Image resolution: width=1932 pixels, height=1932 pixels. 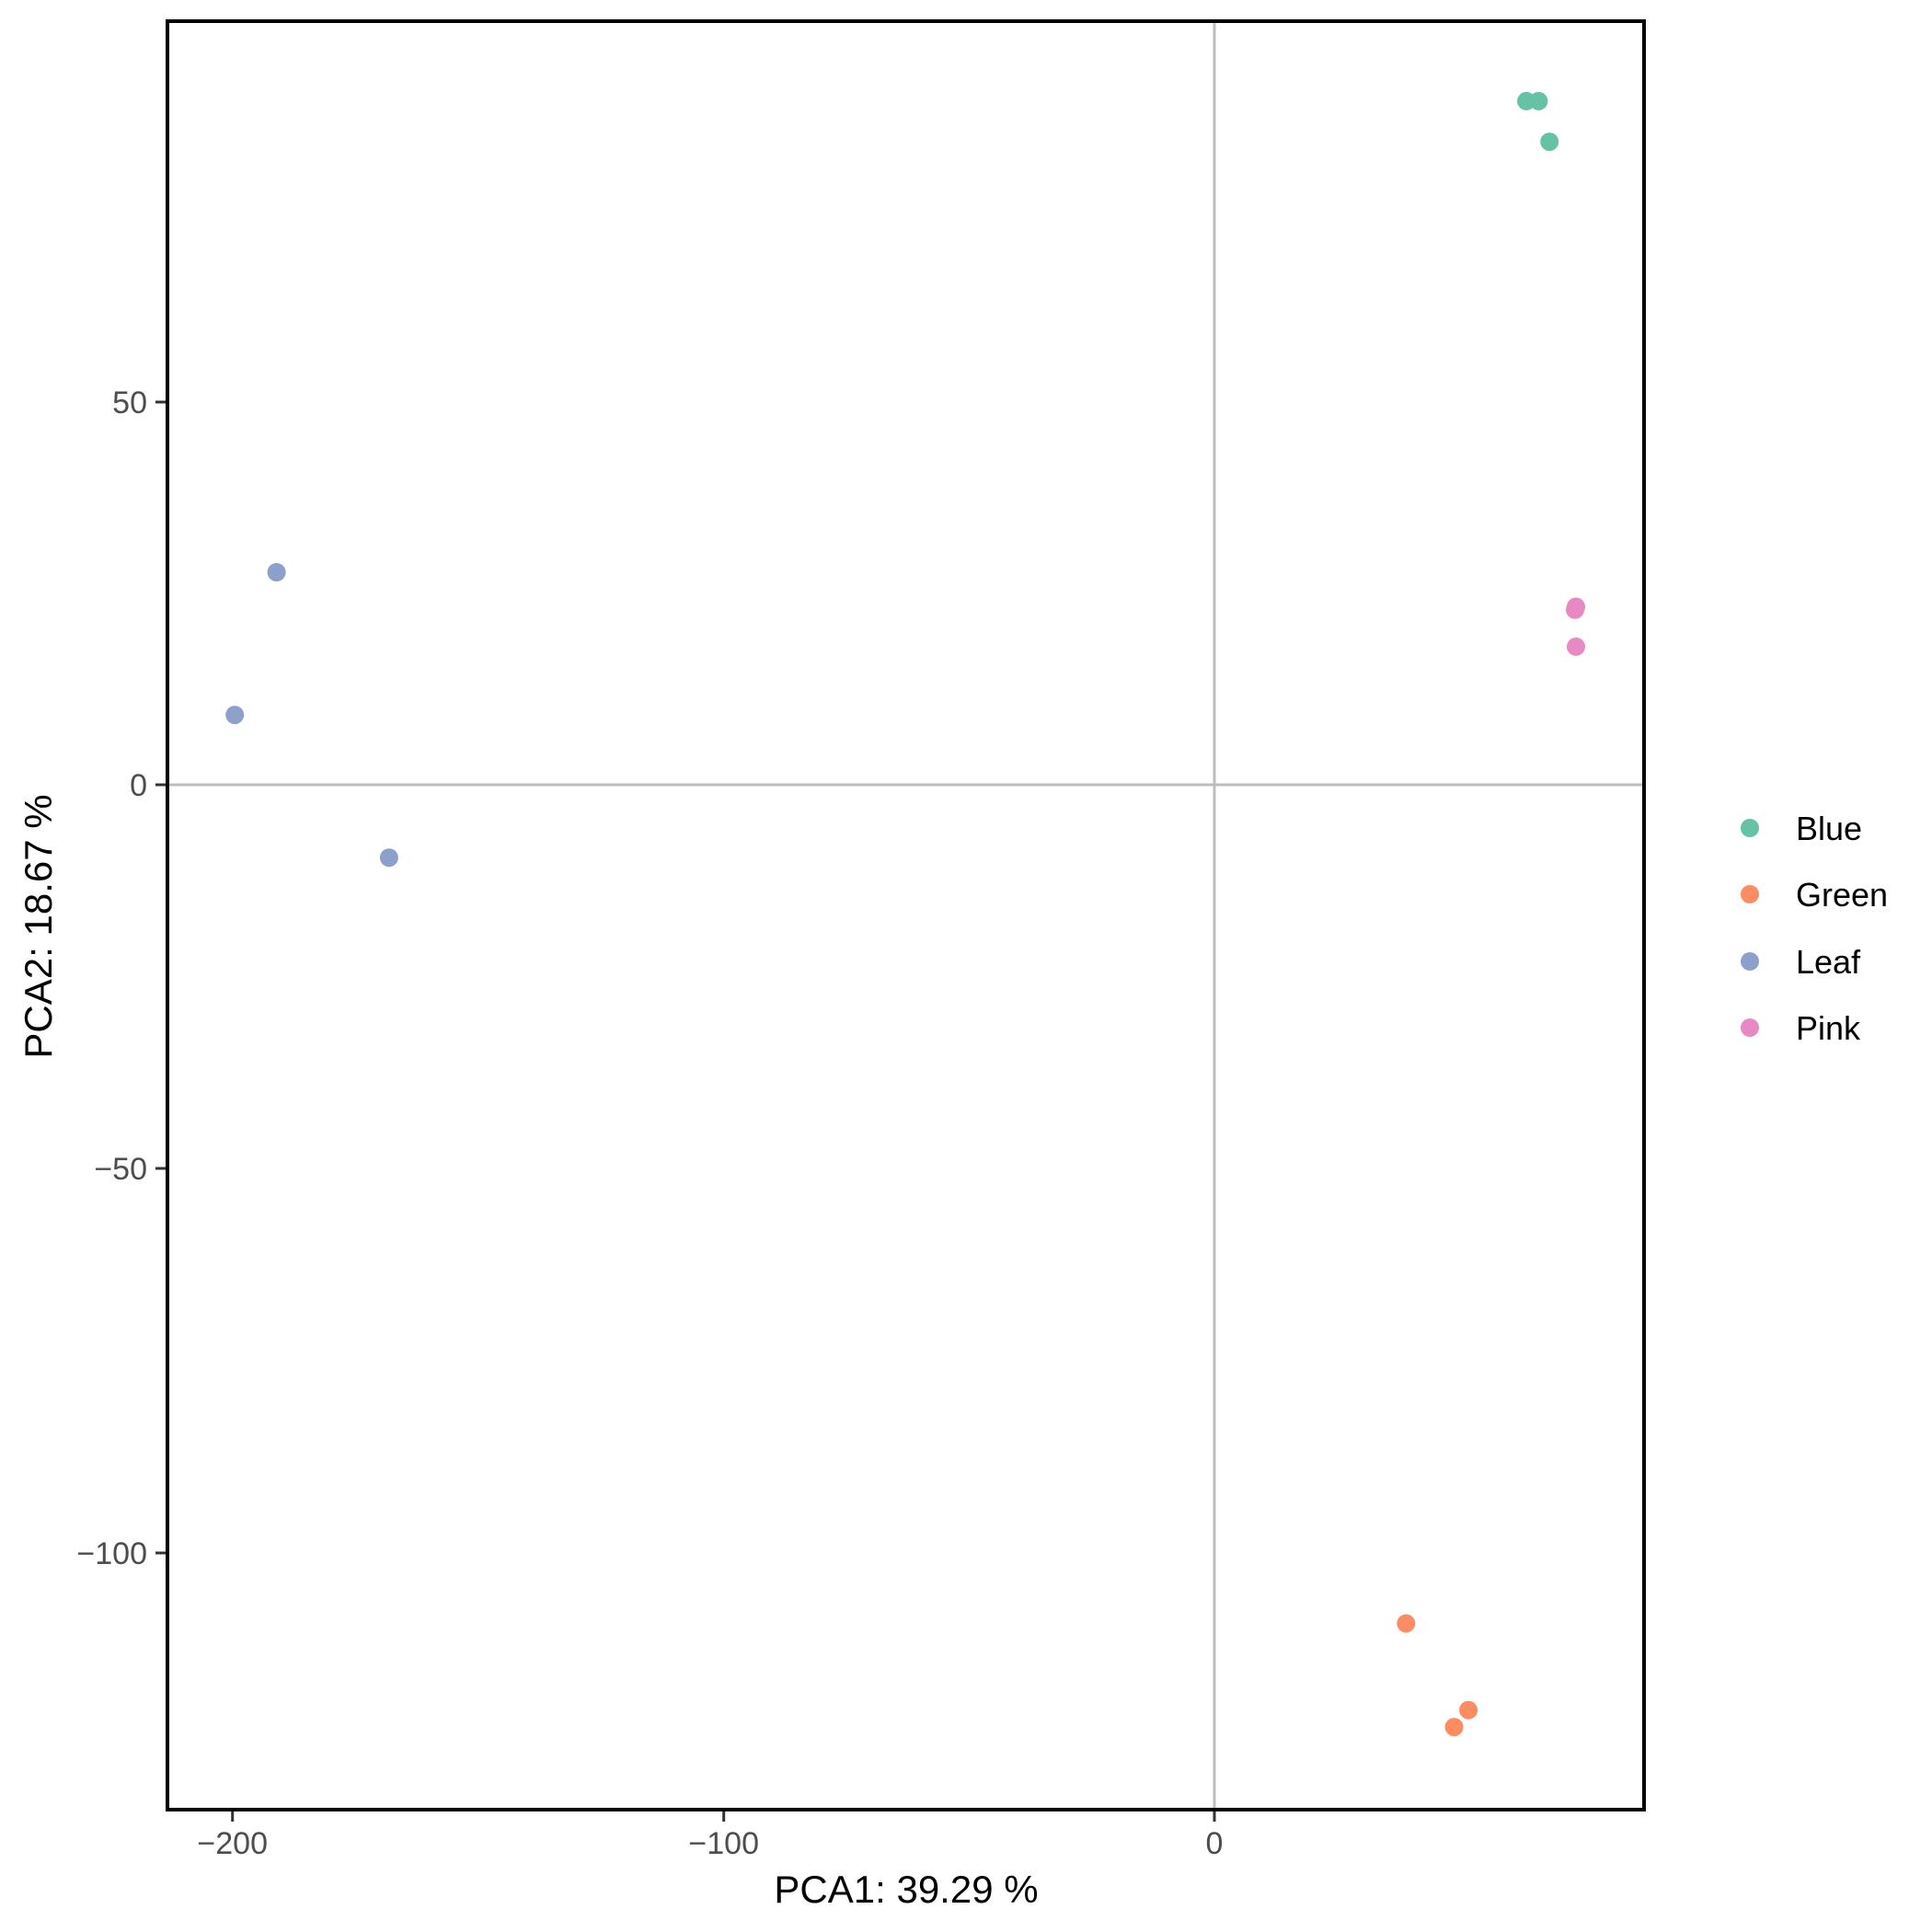 I want to click on x-tick-label: −200, so click(x=232, y=1843).